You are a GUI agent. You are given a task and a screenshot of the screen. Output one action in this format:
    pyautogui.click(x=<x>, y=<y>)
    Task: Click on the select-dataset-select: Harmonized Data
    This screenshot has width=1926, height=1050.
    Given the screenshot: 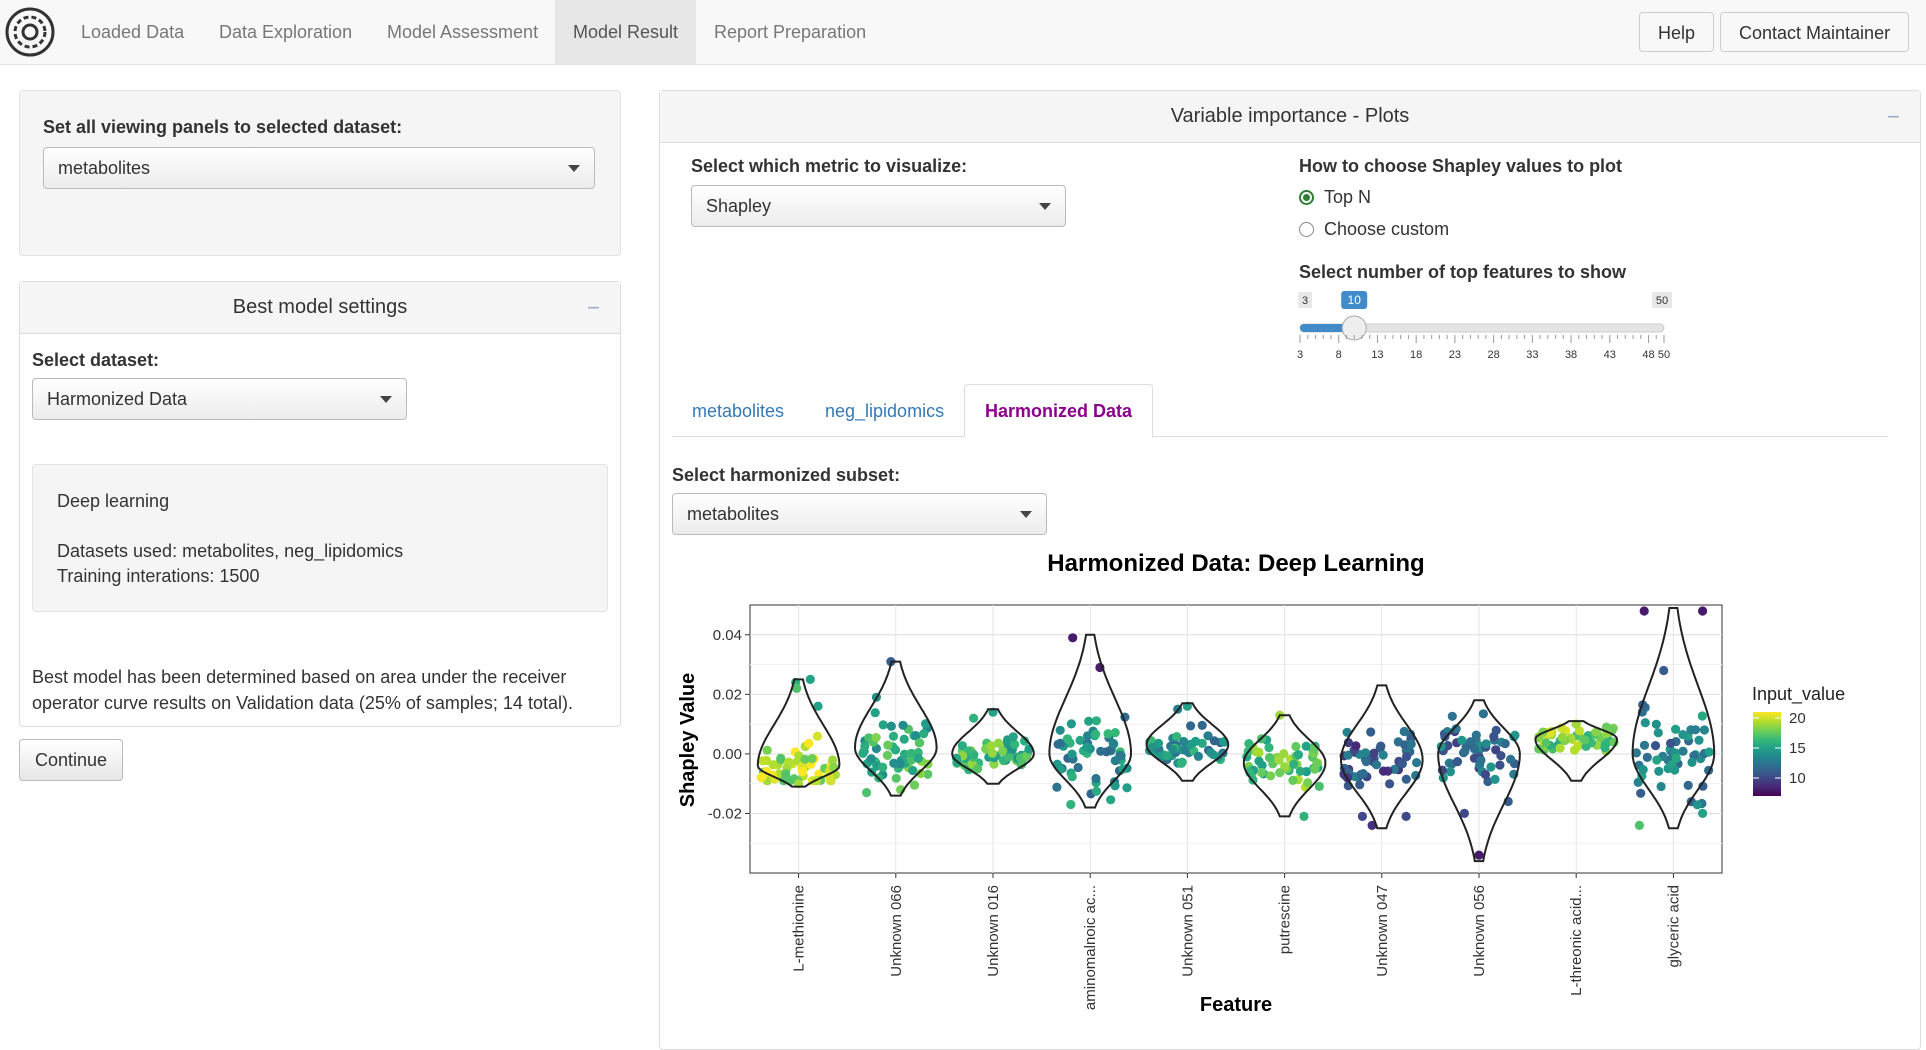 What is the action you would take?
    pyautogui.click(x=219, y=399)
    